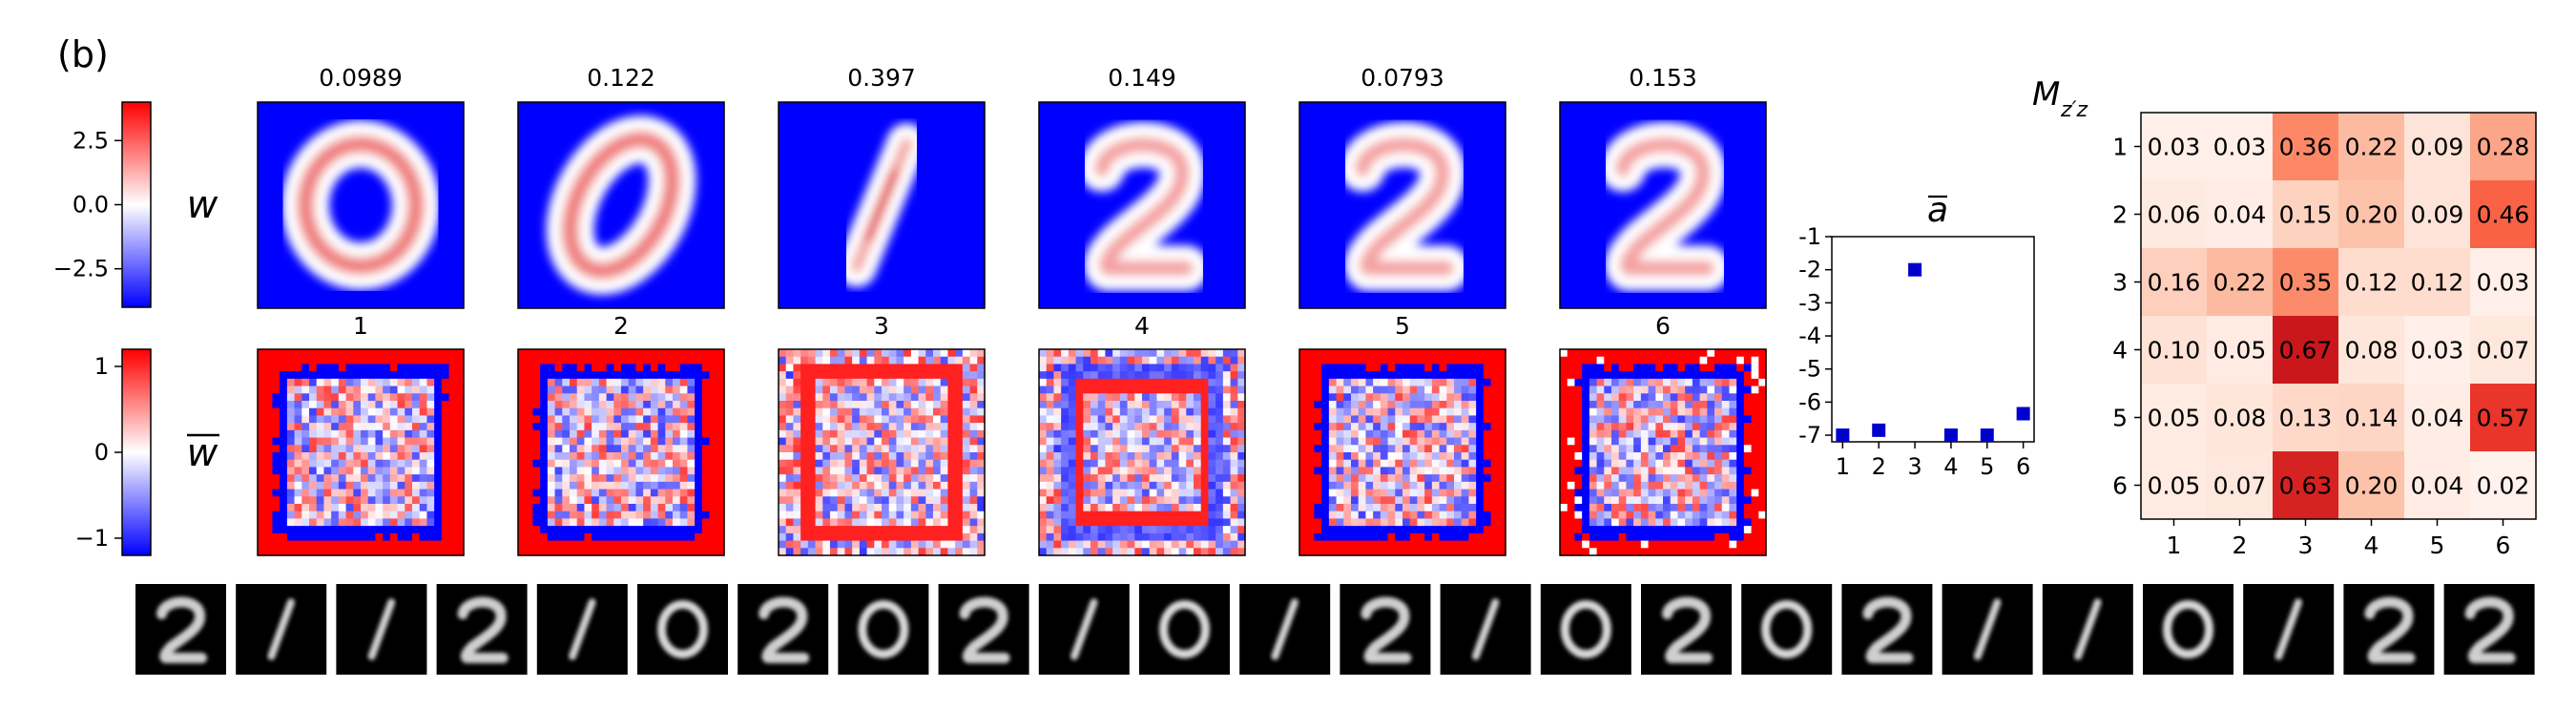  I want to click on heatmap-cell-label: 0.35, so click(2306, 283).